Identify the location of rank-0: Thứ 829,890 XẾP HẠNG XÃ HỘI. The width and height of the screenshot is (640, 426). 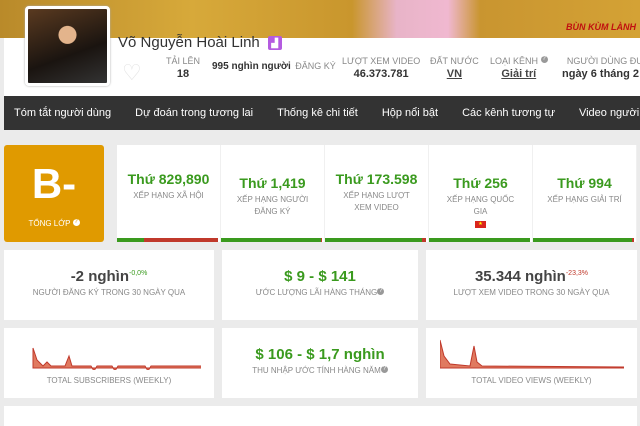
(169, 193).